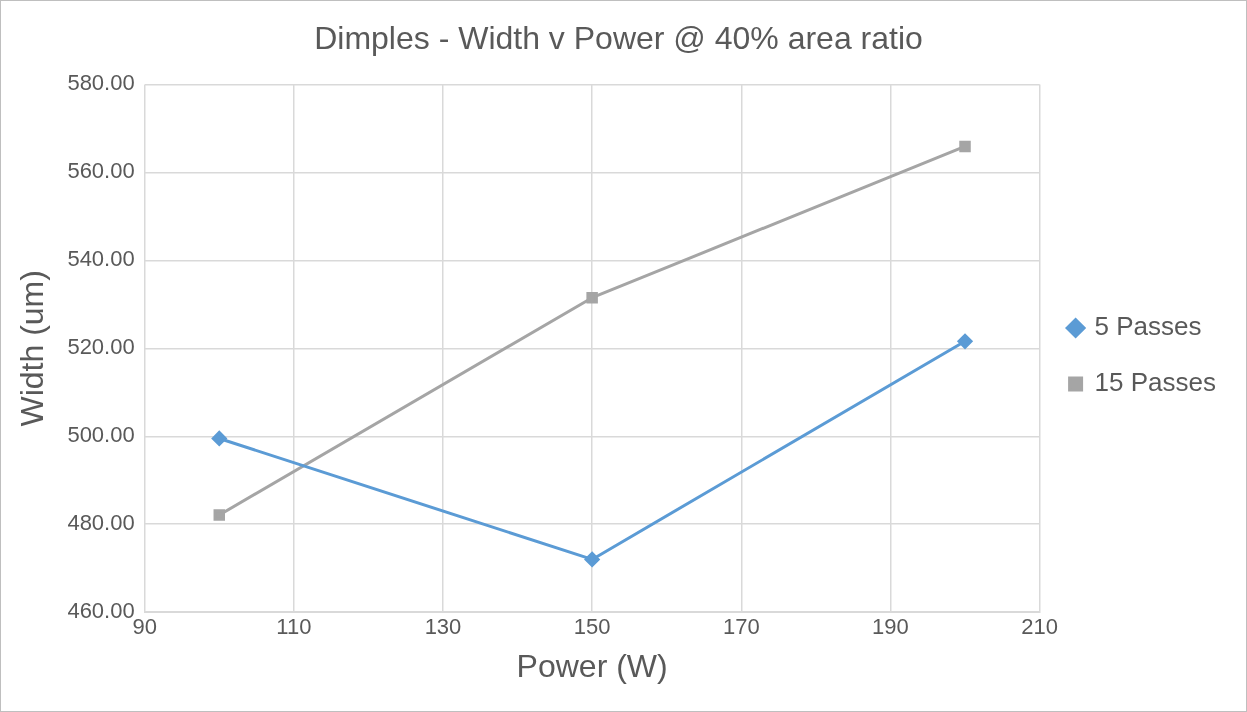  Describe the element at coordinates (592, 627) in the screenshot. I see `x-tick-label: 150` at that location.